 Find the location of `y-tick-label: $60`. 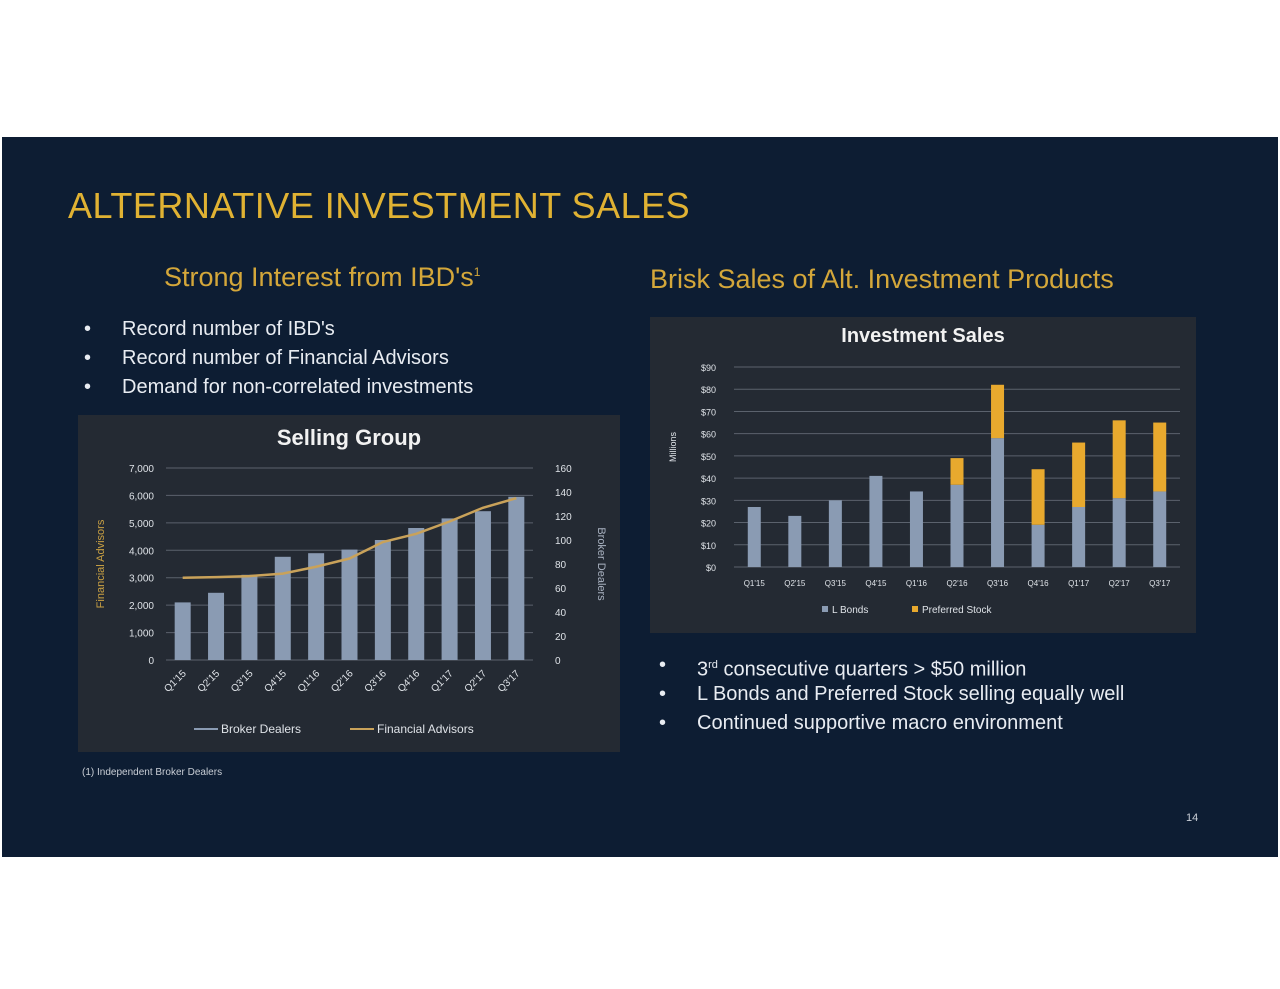

y-tick-label: $60 is located at coordinates (708, 435).